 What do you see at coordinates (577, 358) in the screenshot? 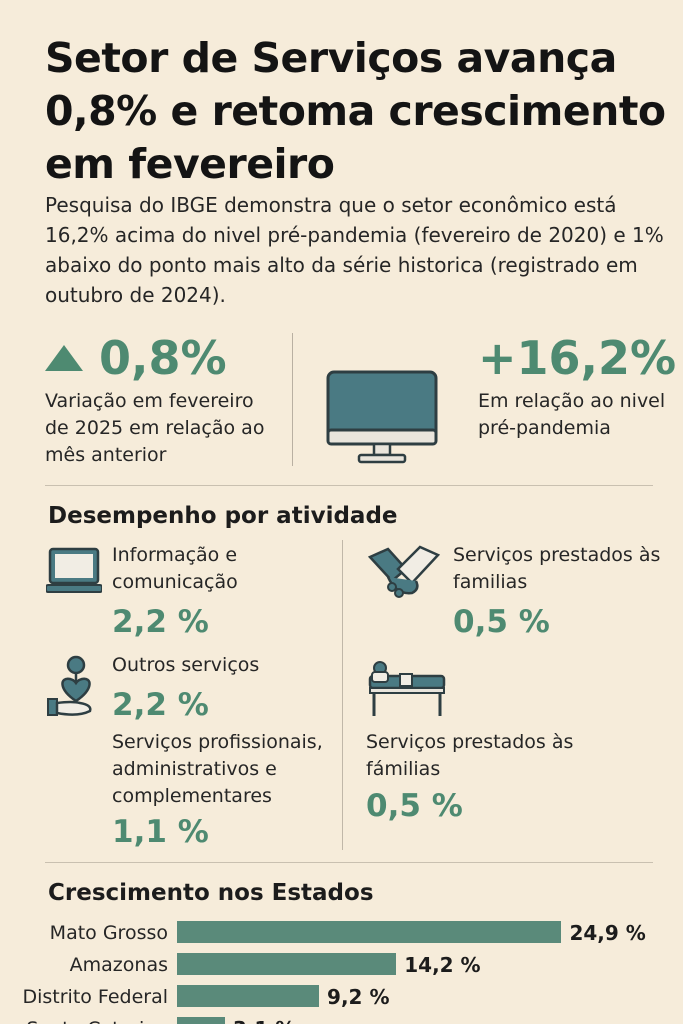
I see `kpi-prepandemic-value: +16,2%` at bounding box center [577, 358].